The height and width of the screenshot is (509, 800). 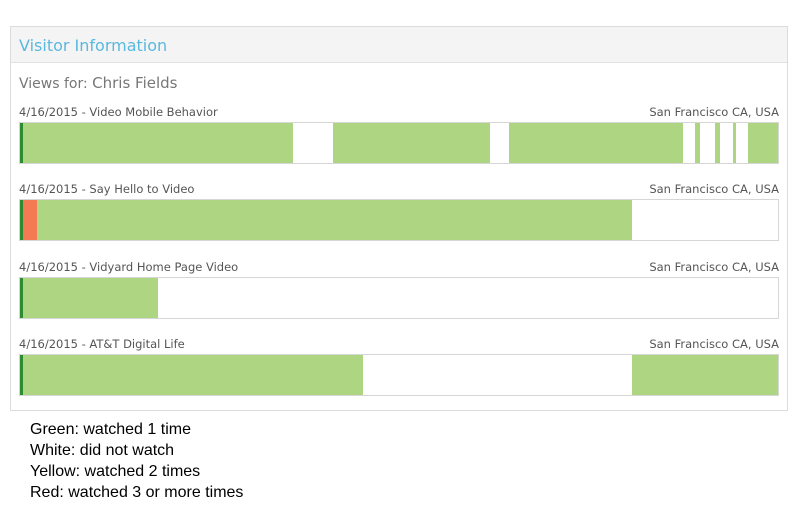 What do you see at coordinates (28, 220) in the screenshot?
I see `timeline-segment-watched-three-plus` at bounding box center [28, 220].